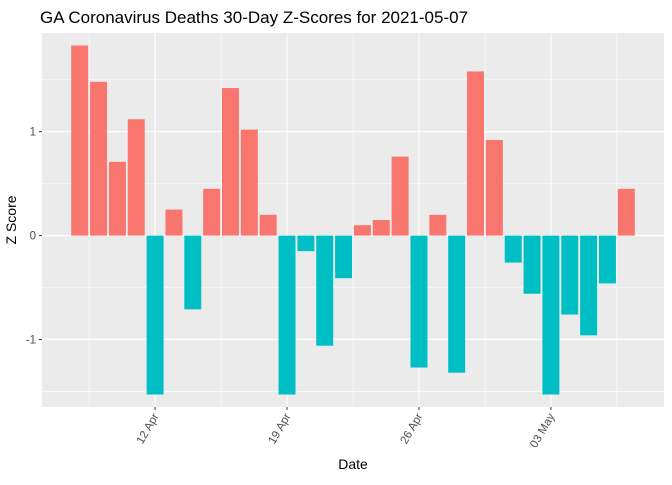 The height and width of the screenshot is (485, 672). Describe the element at coordinates (353, 464) in the screenshot. I see `x-axis-title: Date` at that location.